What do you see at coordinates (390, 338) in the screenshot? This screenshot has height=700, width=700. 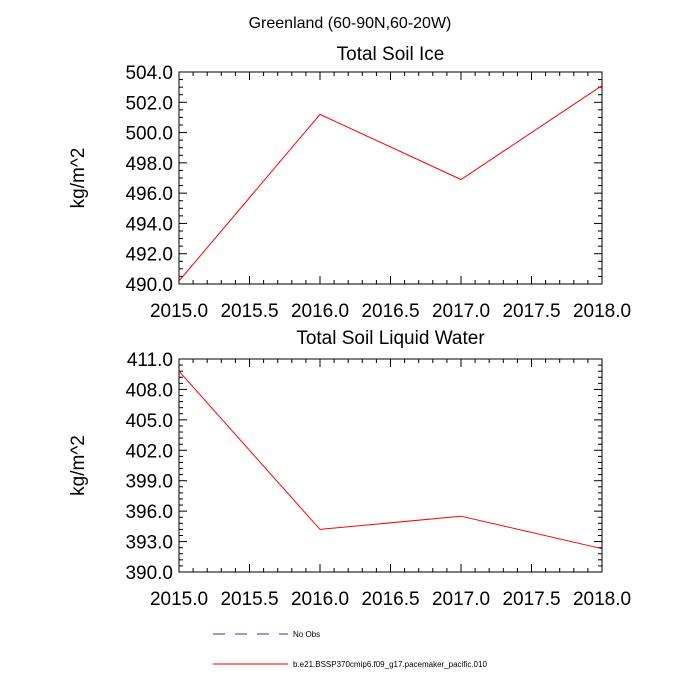 I see `chart-title: Total Soil Liquid Water` at bounding box center [390, 338].